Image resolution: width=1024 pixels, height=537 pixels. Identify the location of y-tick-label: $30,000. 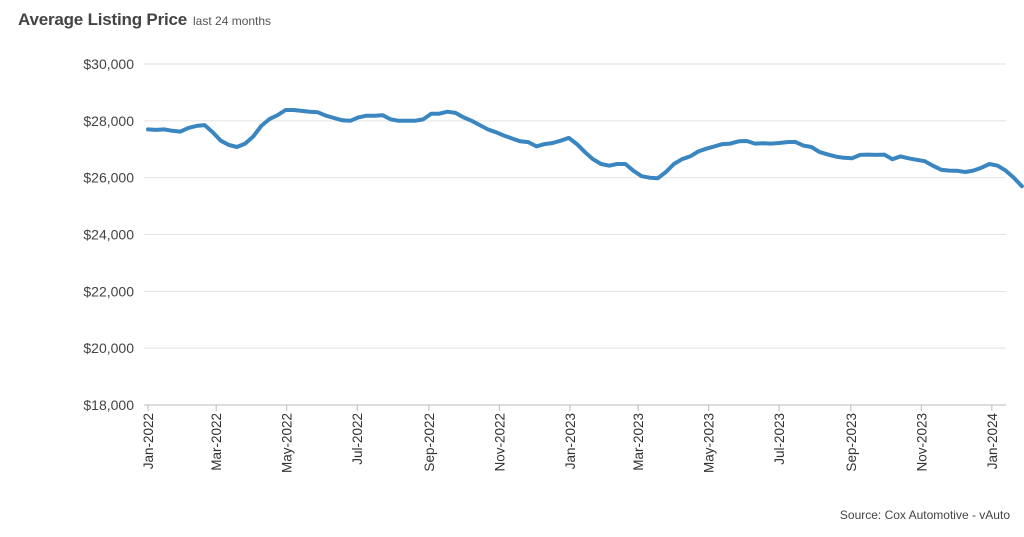
(108, 64).